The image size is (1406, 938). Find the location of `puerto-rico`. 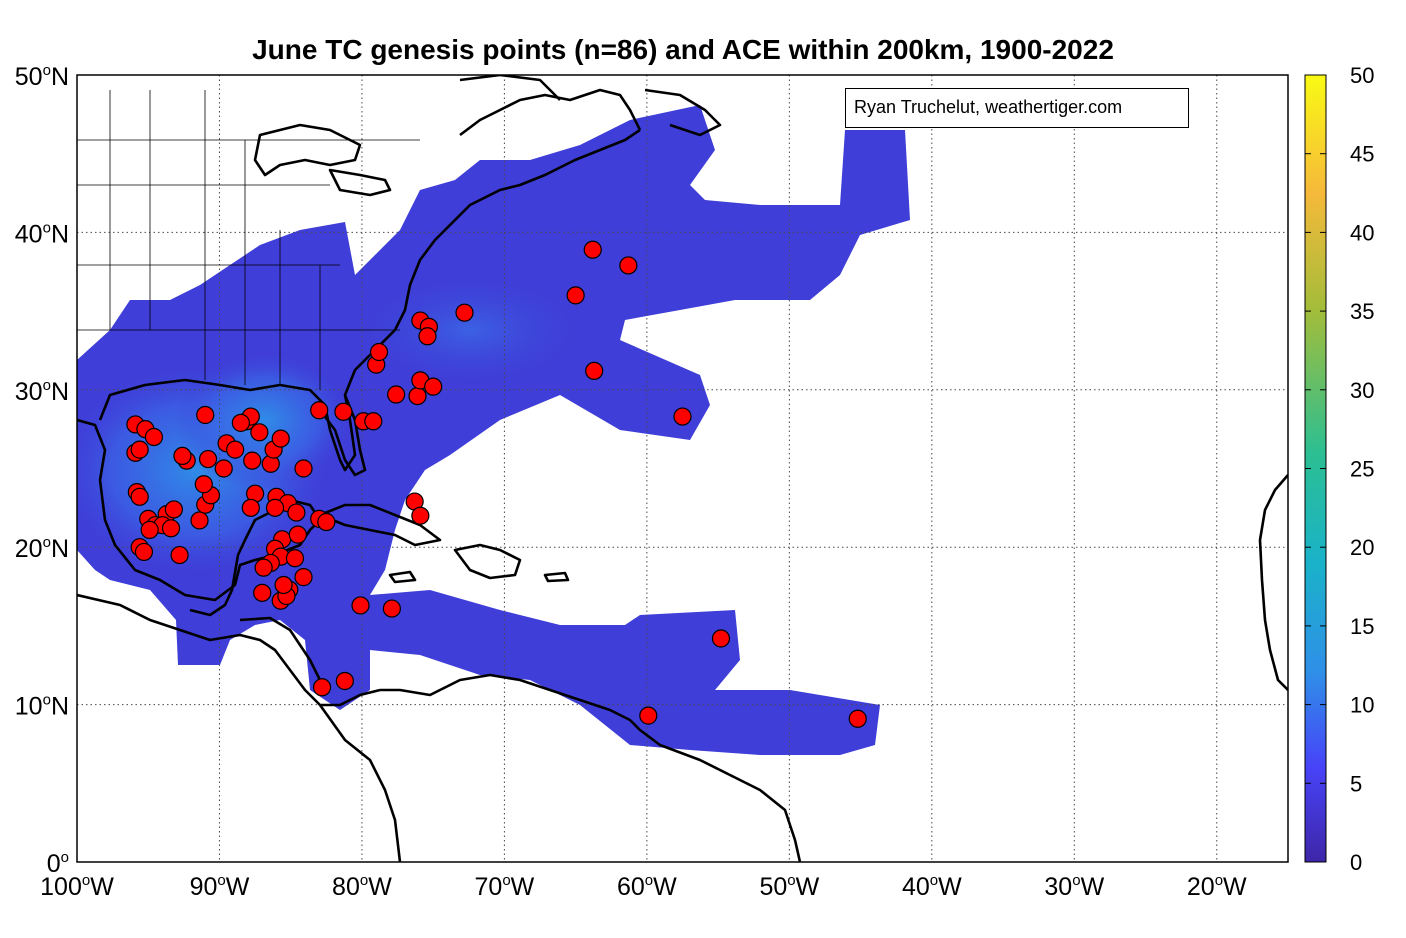

puerto-rico is located at coordinates (556, 577).